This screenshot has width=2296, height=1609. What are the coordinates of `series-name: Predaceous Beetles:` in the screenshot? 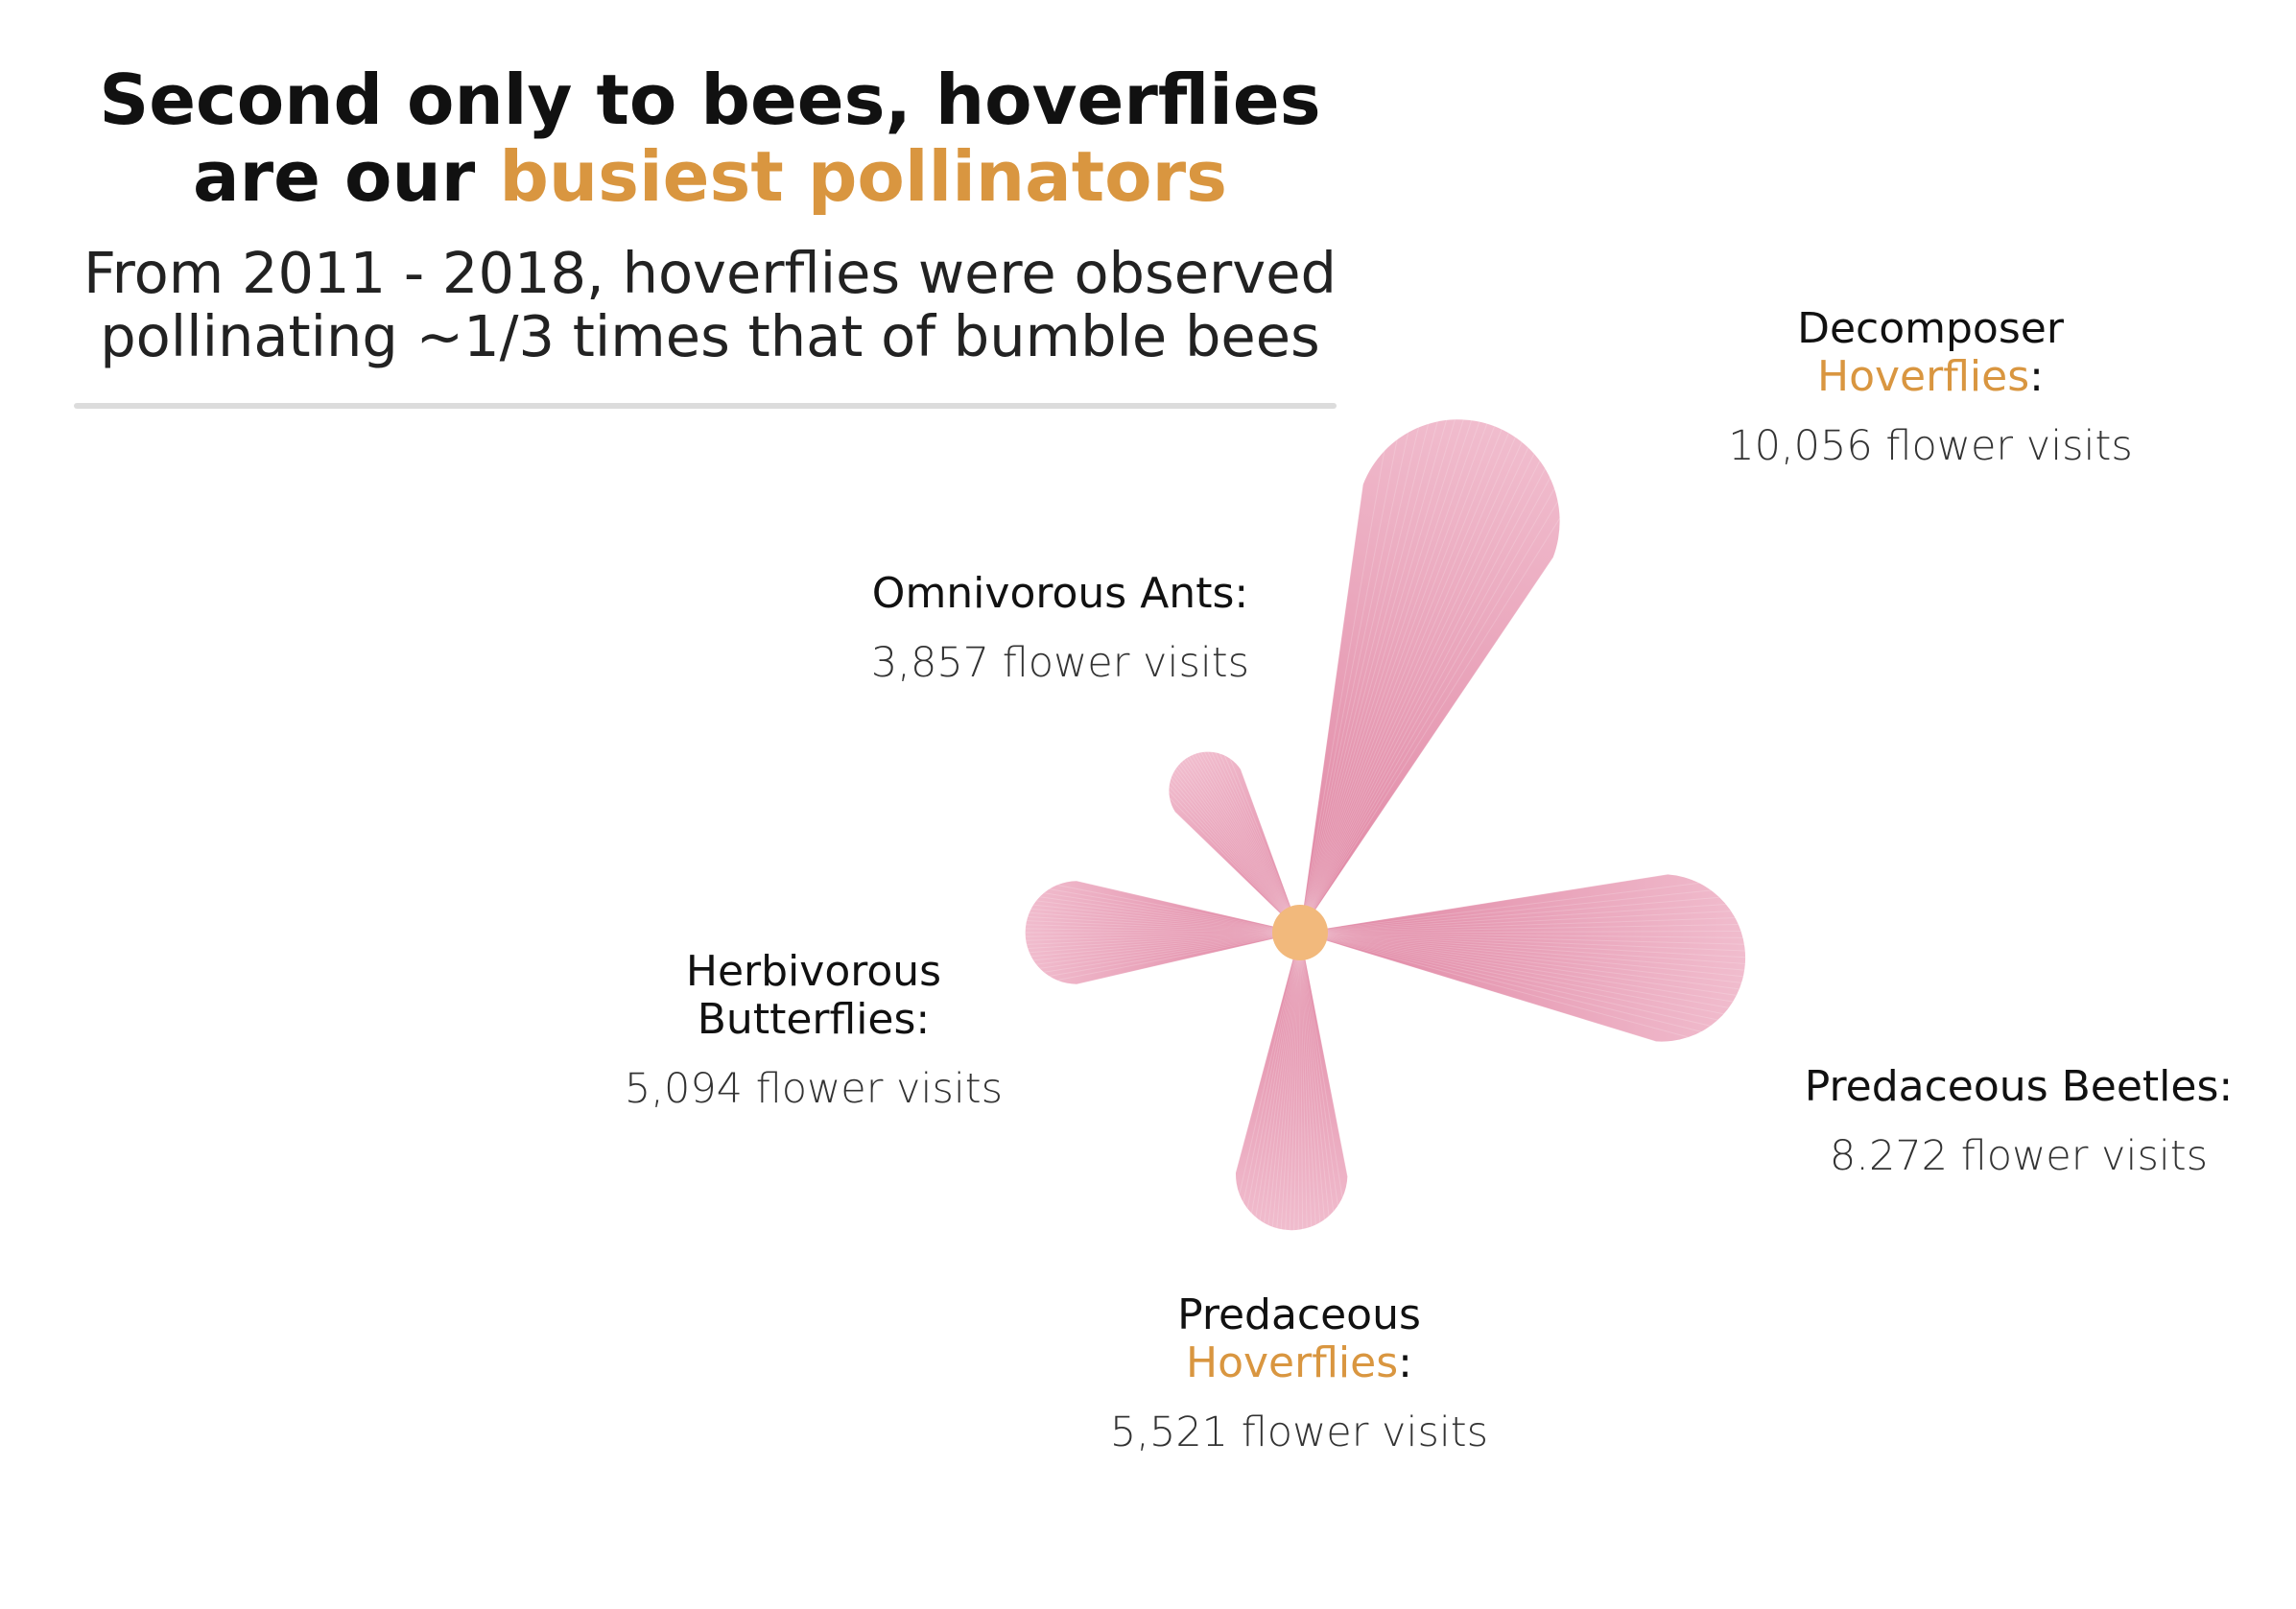 It's located at (2019, 1086).